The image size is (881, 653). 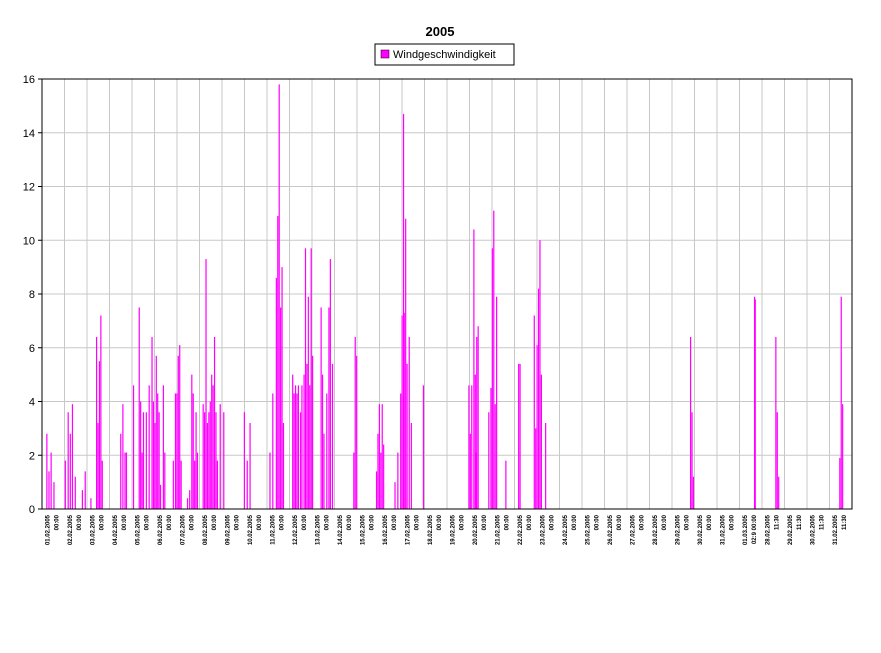 What do you see at coordinates (165, 529) in the screenshot?
I see `x-tick-label: 06.02.2005 00:00` at bounding box center [165, 529].